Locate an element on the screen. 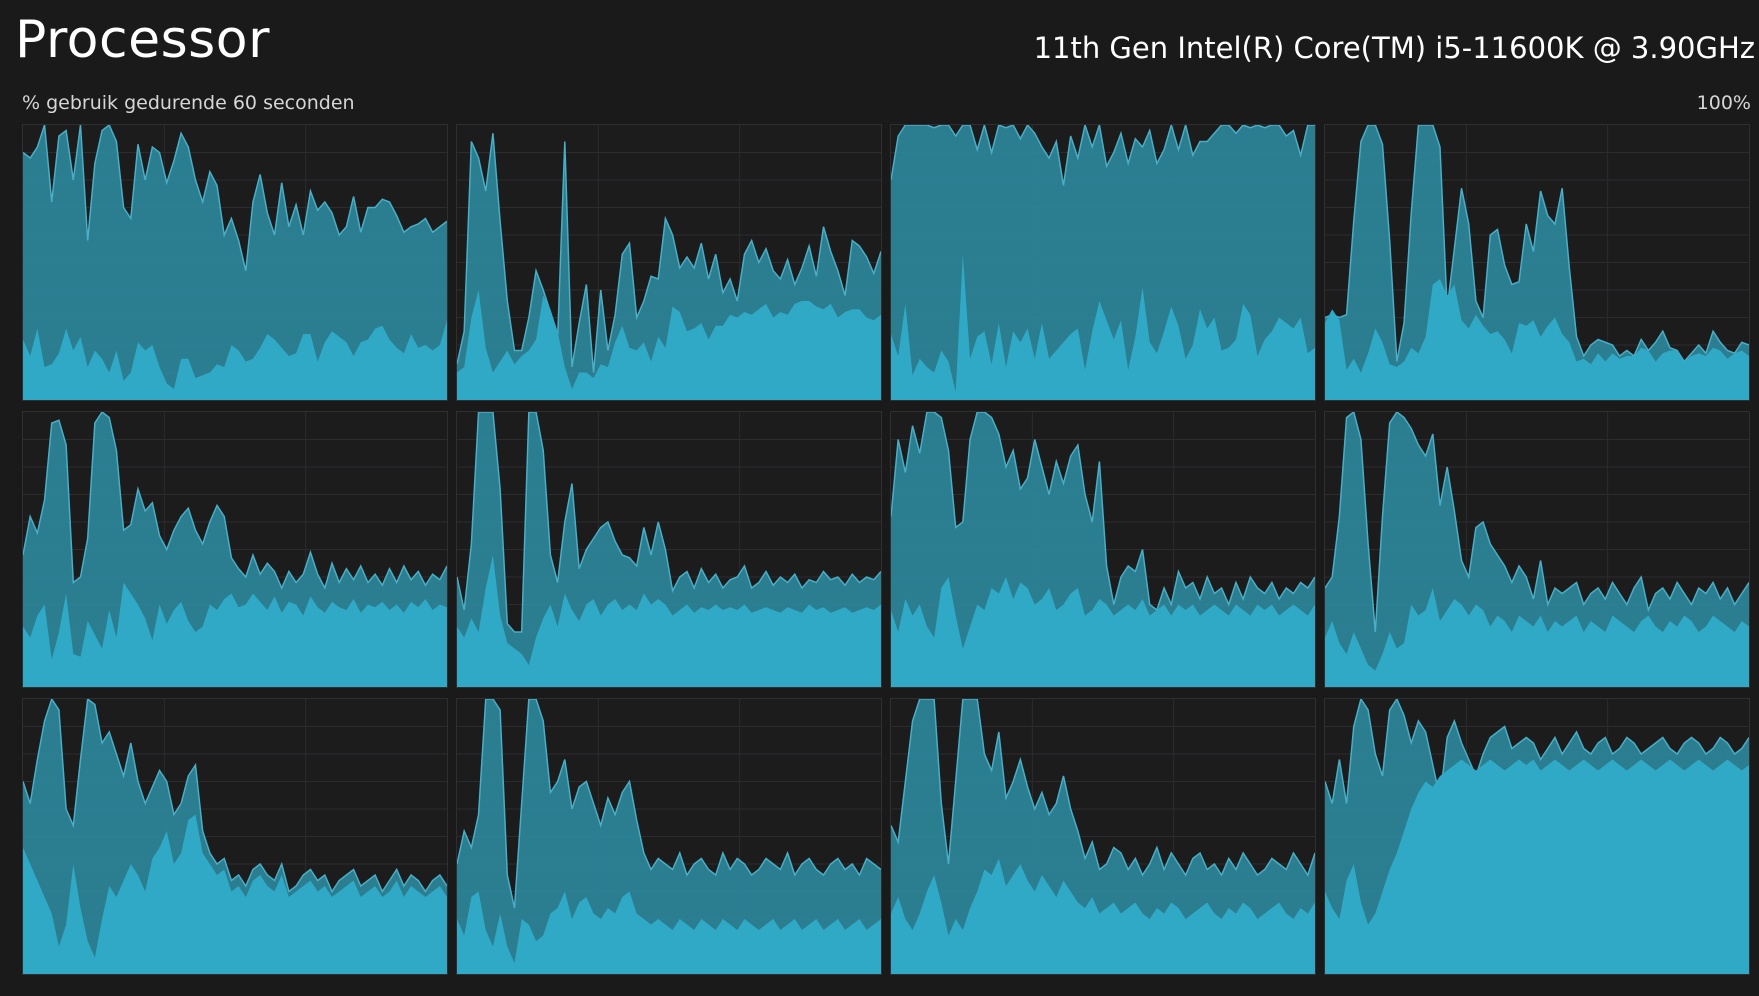 This screenshot has height=996, width=1759. total-usage-area is located at coordinates (235, 262).